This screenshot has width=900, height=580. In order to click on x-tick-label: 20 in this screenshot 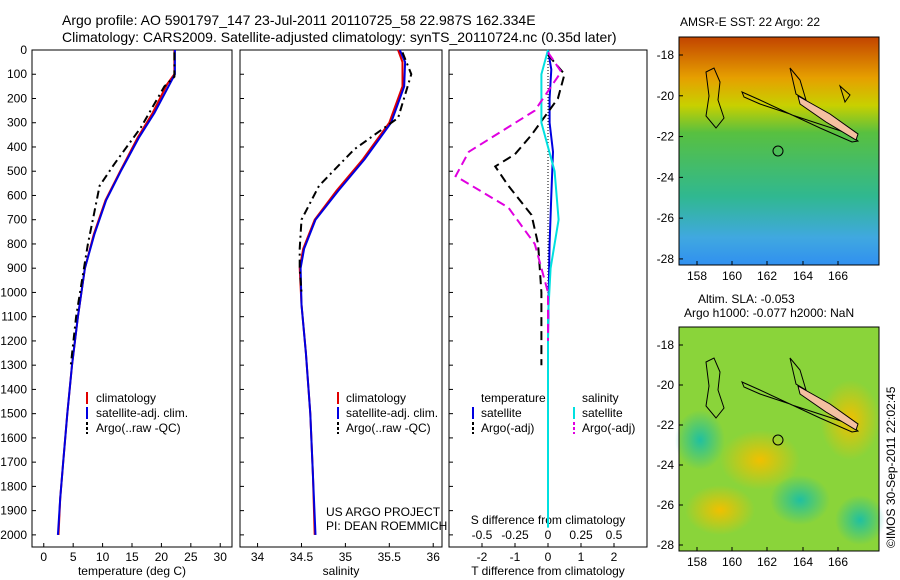, I will do `click(162, 557)`.